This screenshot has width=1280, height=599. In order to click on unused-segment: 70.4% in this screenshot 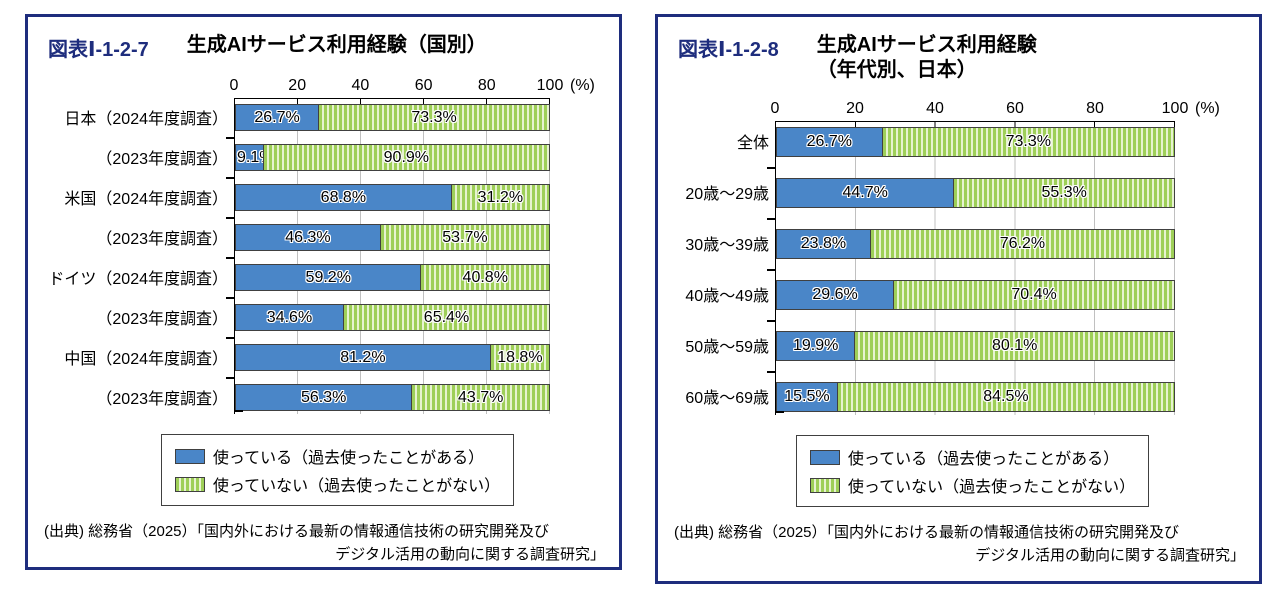, I will do `click(1034, 295)`.